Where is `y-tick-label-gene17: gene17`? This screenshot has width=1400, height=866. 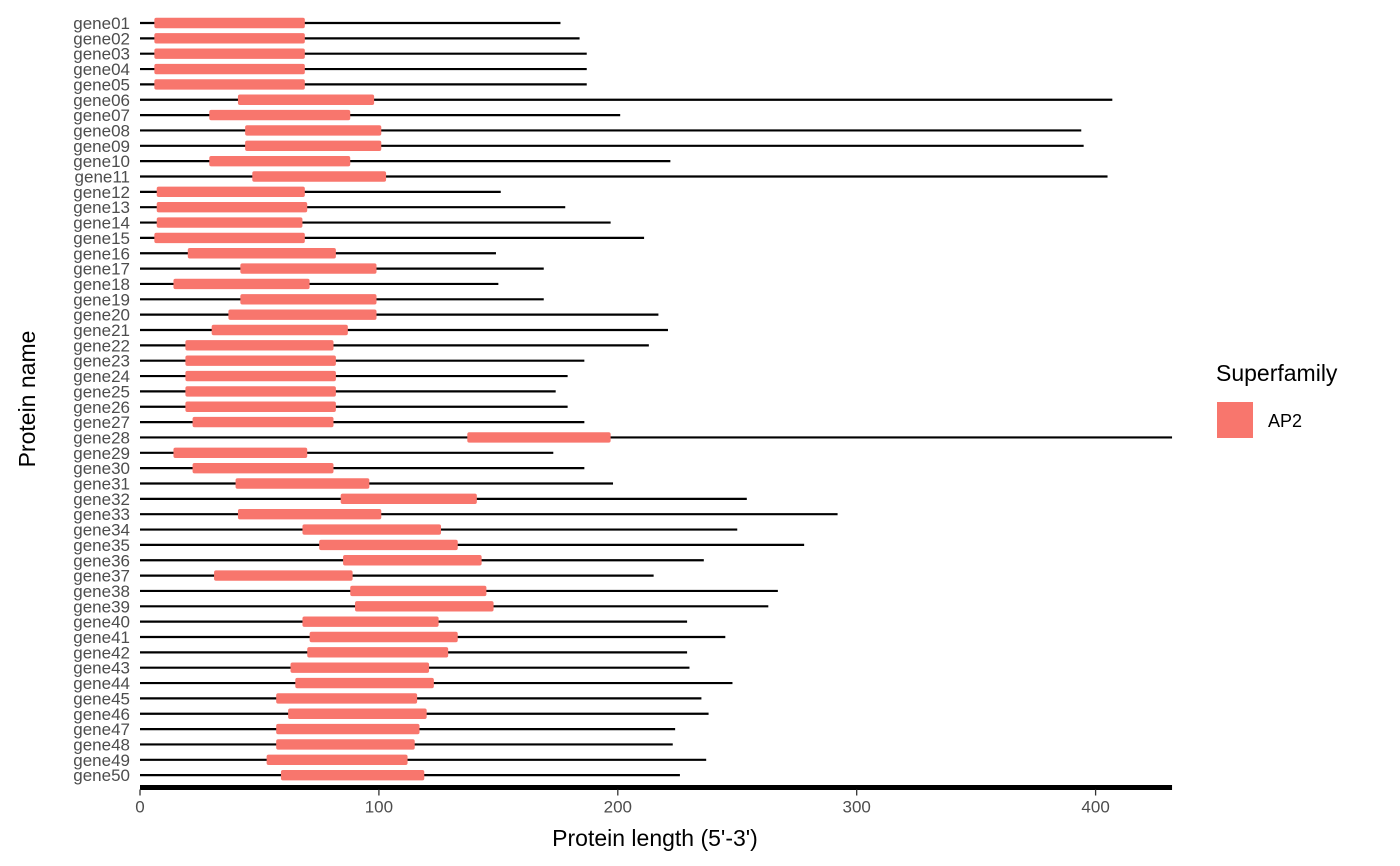
y-tick-label-gene17: gene17 is located at coordinates (101, 269).